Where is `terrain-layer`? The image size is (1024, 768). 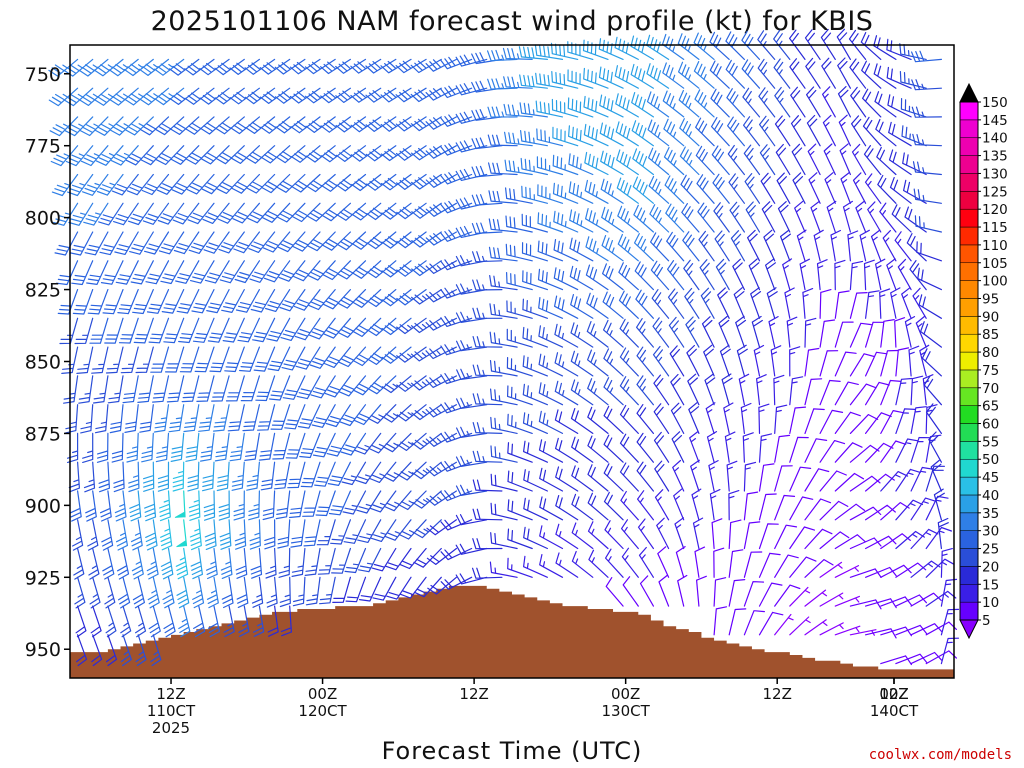 terrain-layer is located at coordinates (512, 631).